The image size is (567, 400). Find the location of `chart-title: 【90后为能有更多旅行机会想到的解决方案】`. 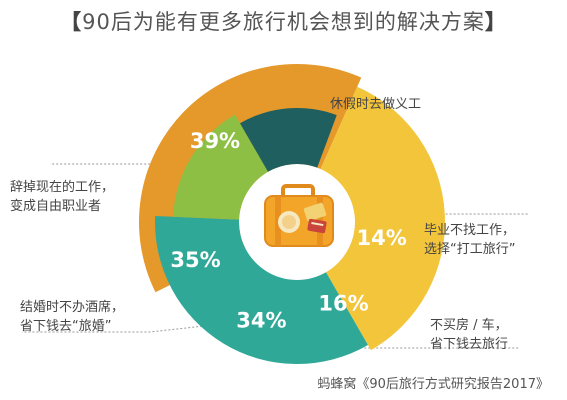

chart-title: 【90后为能有更多旅行机会想到的解决方案】 is located at coordinates (283, 22).